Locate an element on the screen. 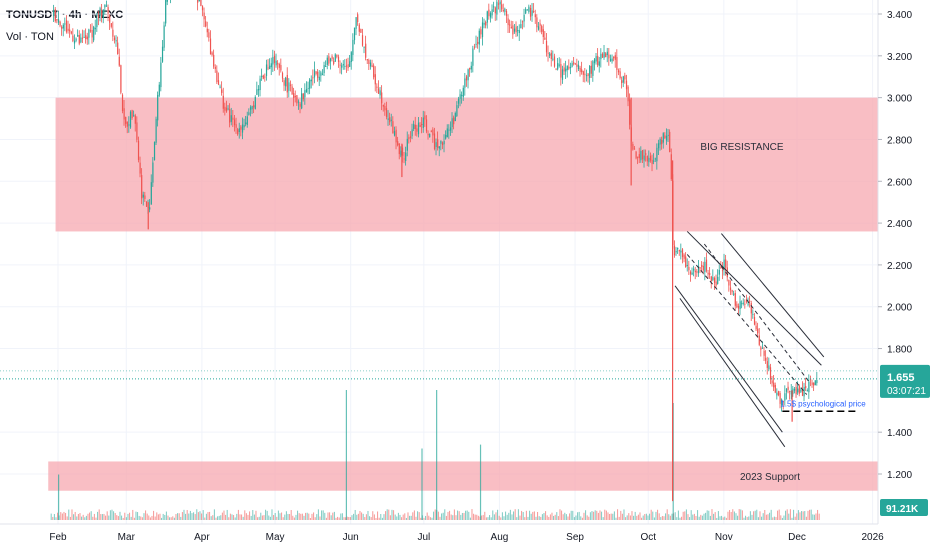 The image size is (932, 550). y-tick-label: 1.200 is located at coordinates (899, 475).